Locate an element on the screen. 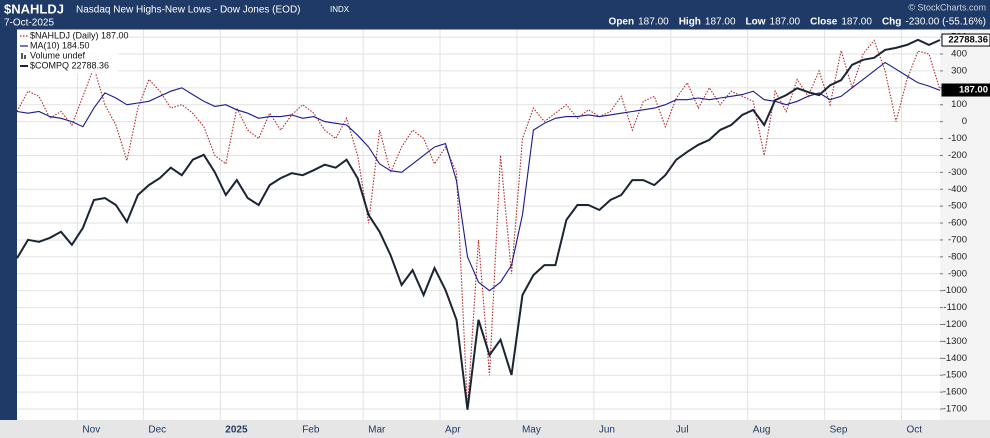 Image resolution: width=990 pixels, height=438 pixels. y-tick-label: -1100 is located at coordinates (955, 307).